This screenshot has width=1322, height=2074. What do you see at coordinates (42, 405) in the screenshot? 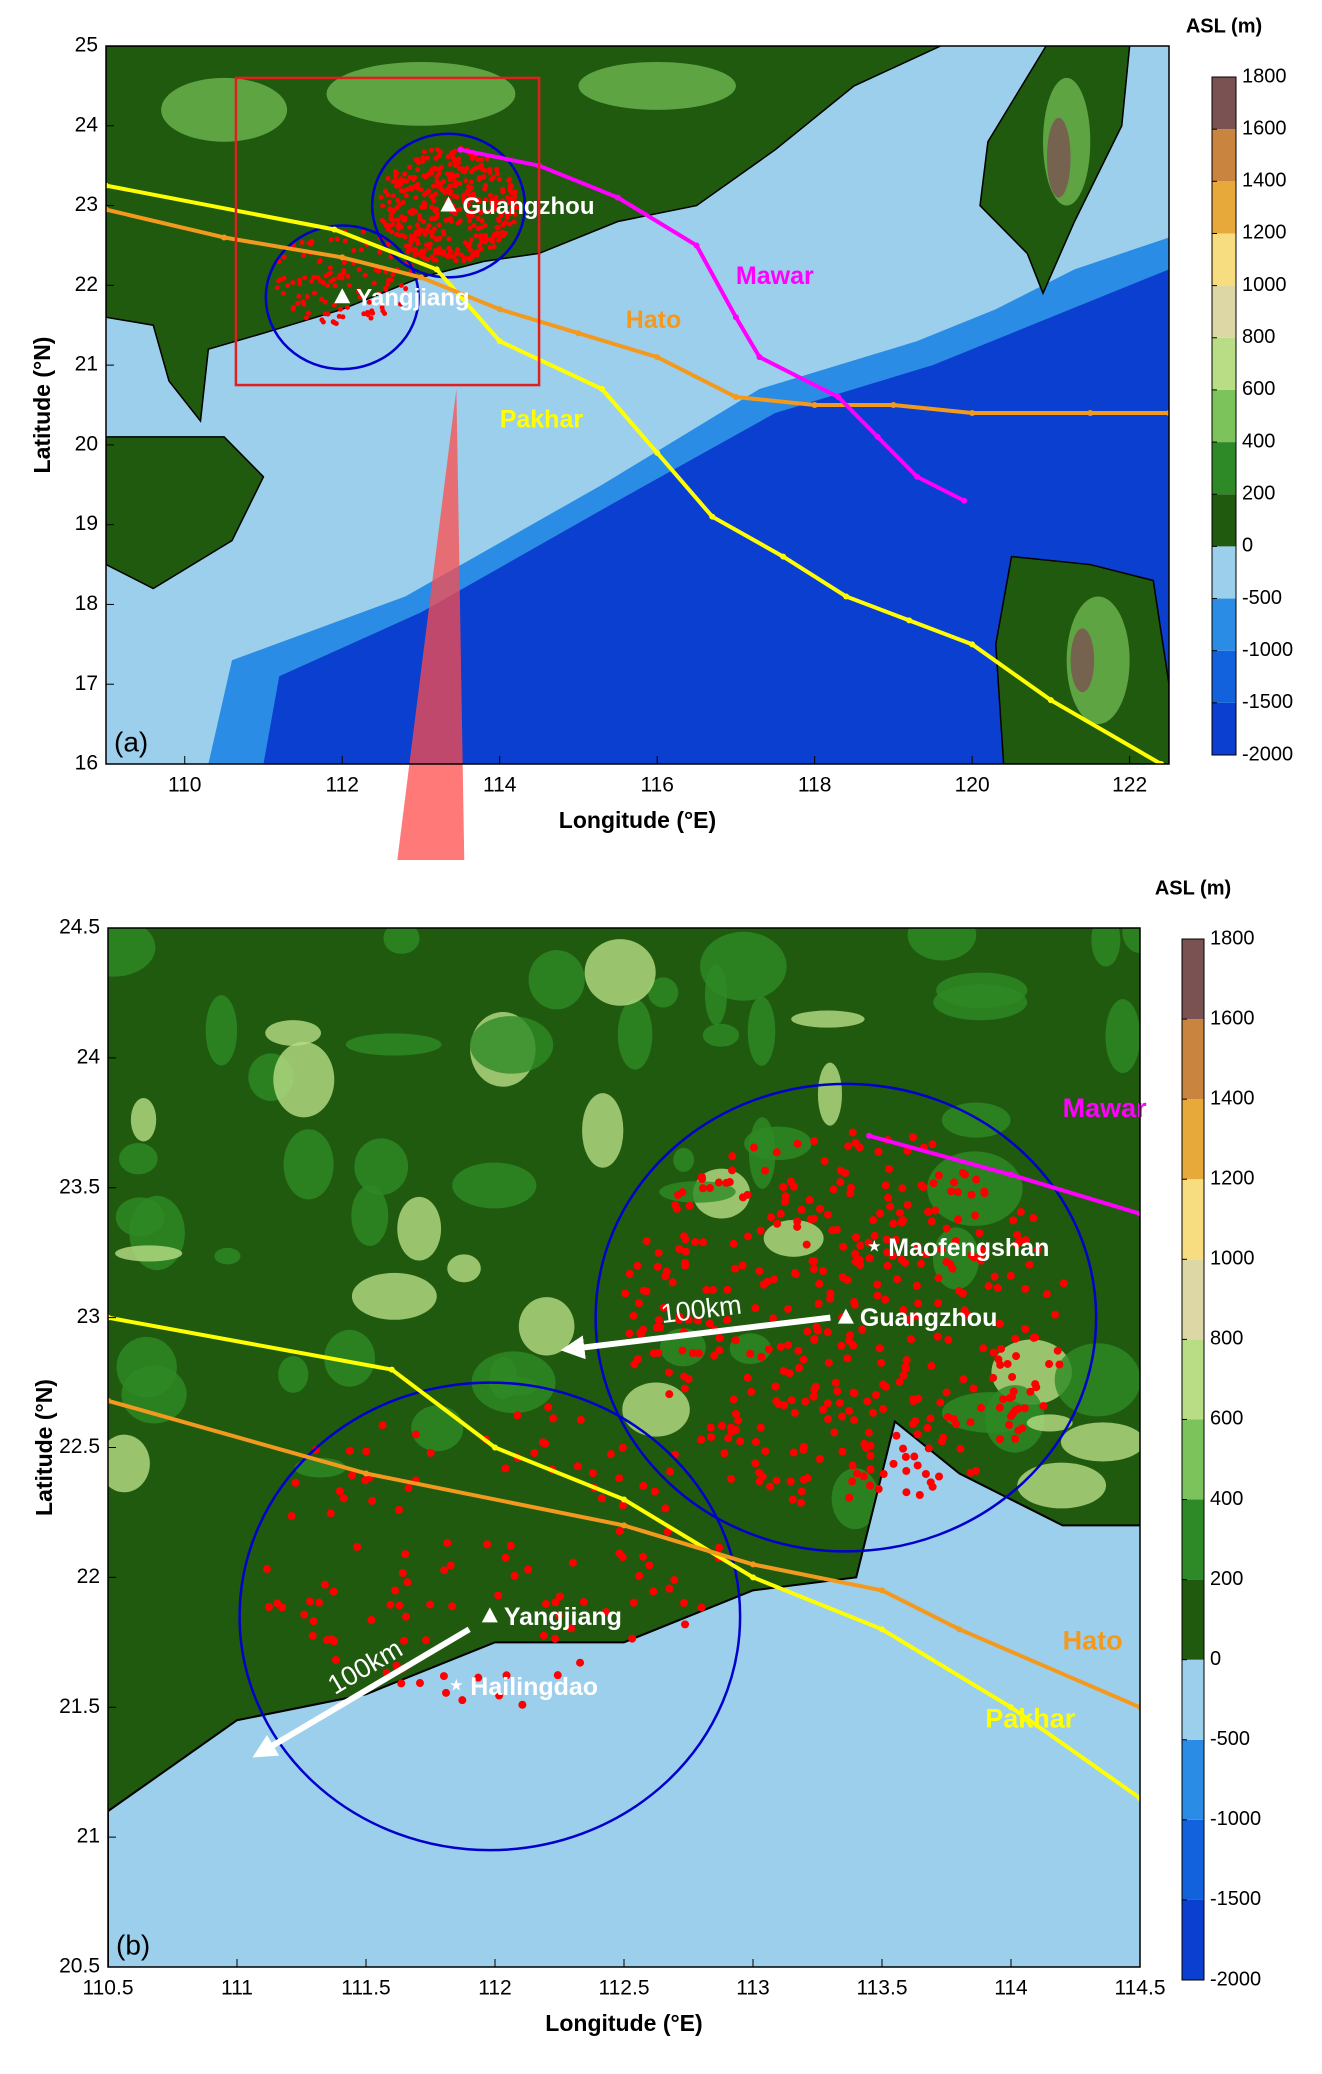
I see `y-axis-label: Latitude (°N)` at bounding box center [42, 405].